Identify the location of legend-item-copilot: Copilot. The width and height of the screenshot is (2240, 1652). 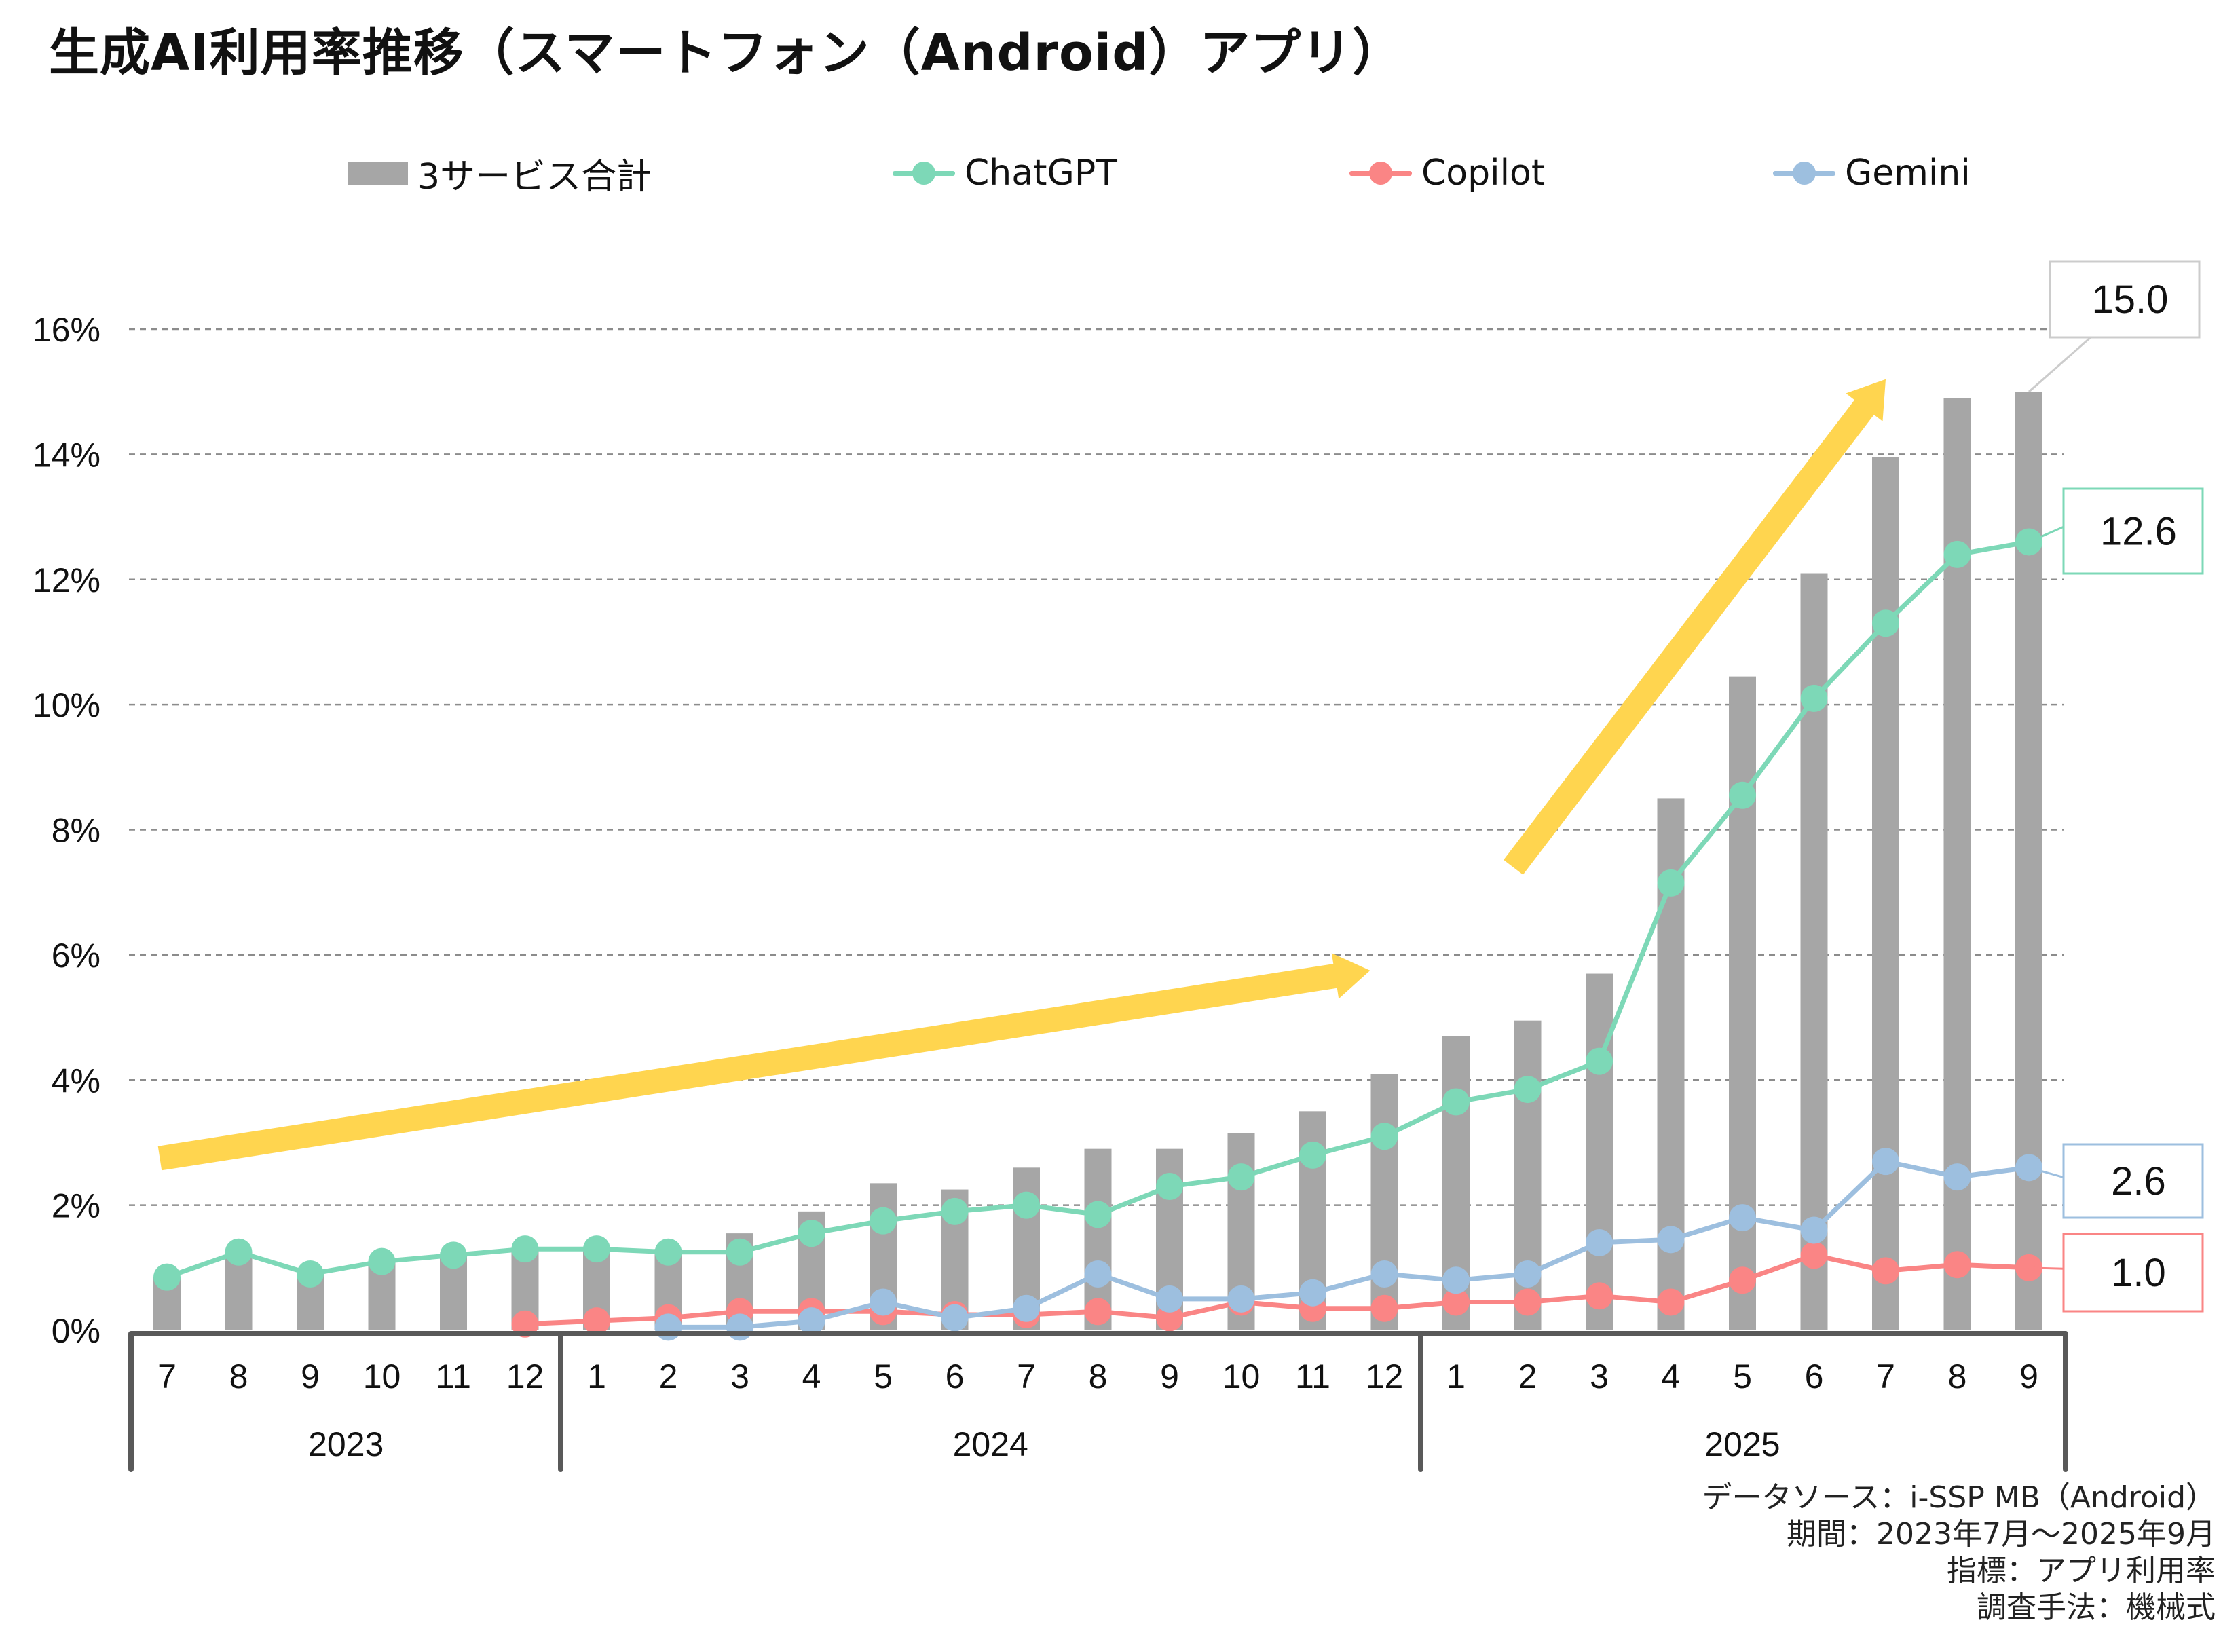
(1447, 173).